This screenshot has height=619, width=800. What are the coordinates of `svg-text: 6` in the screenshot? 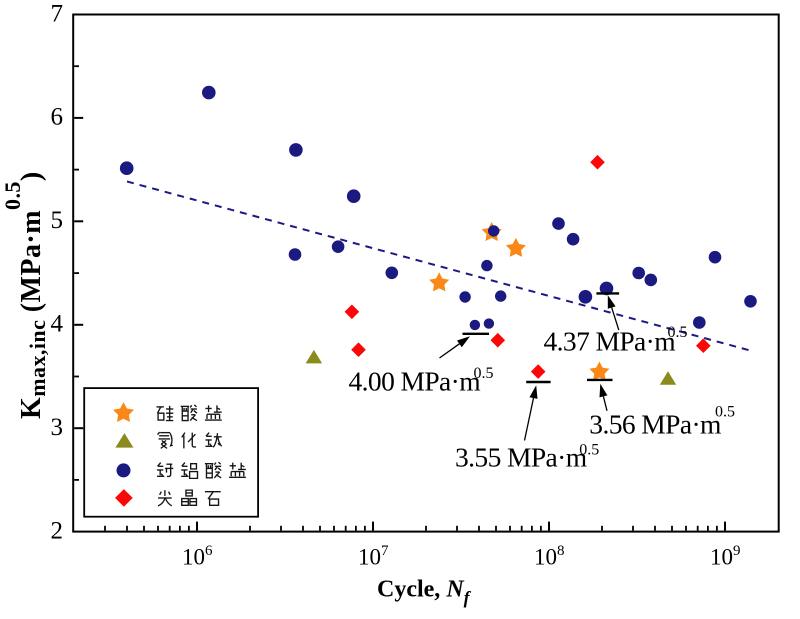 It's located at (57, 117).